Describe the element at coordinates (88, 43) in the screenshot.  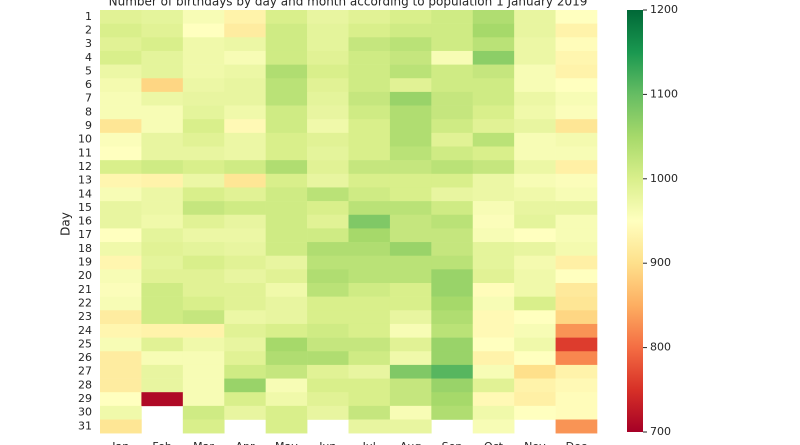
I see `y-tick-label: 3` at that location.